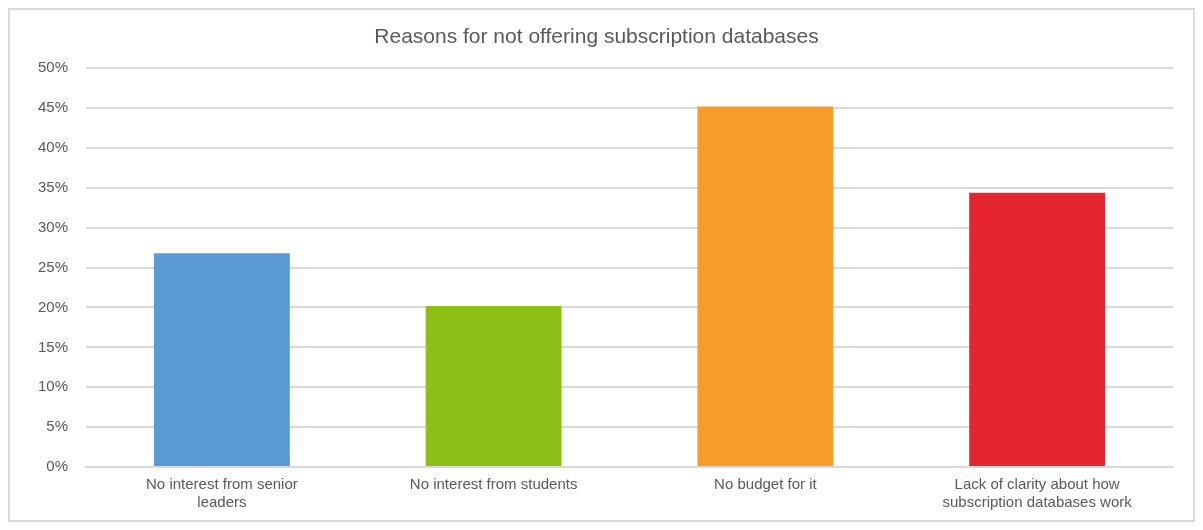  Describe the element at coordinates (53, 147) in the screenshot. I see `y-tick-label: 40%` at that location.